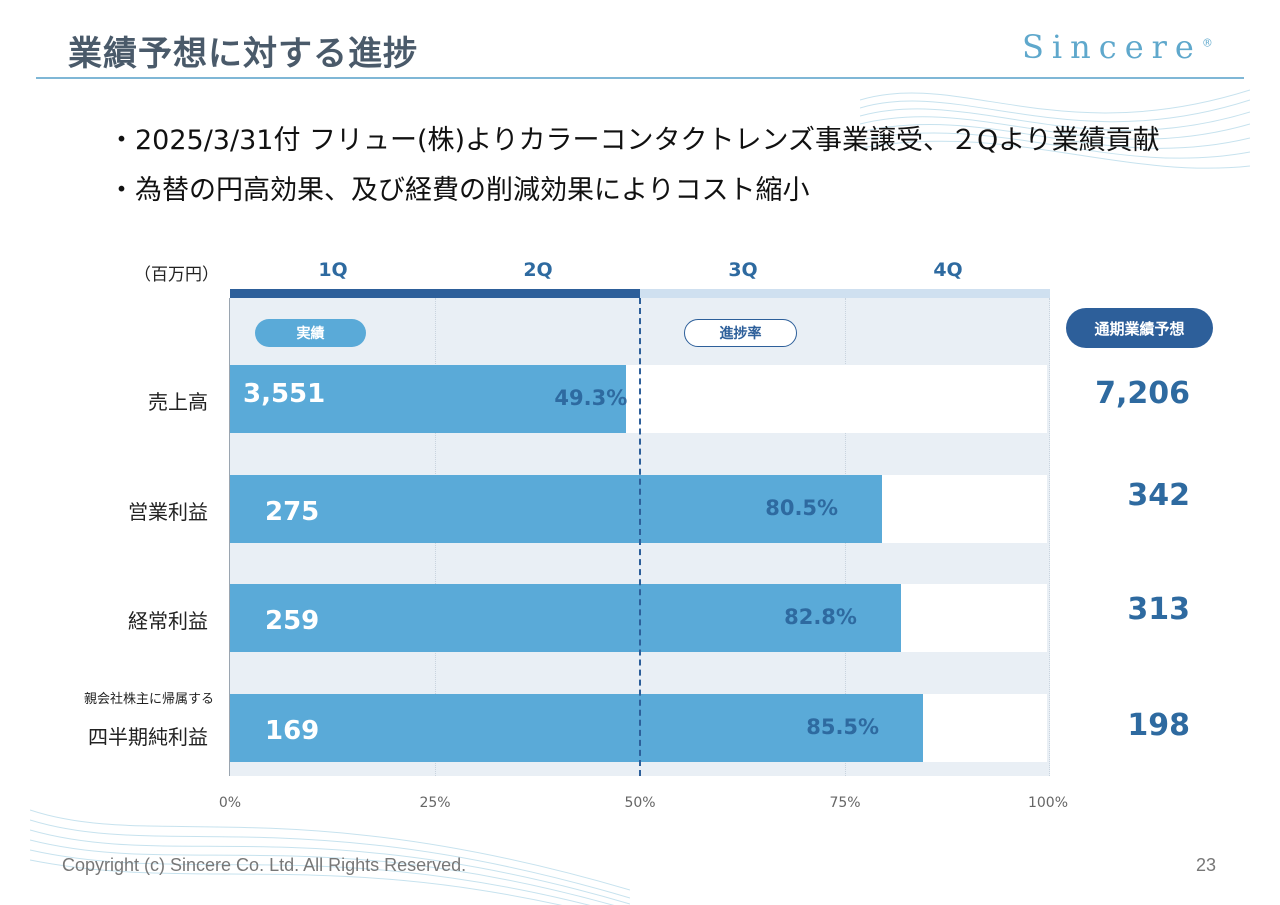 This screenshot has width=1280, height=905. What do you see at coordinates (229, 537) in the screenshot?
I see `y-axis-line` at bounding box center [229, 537].